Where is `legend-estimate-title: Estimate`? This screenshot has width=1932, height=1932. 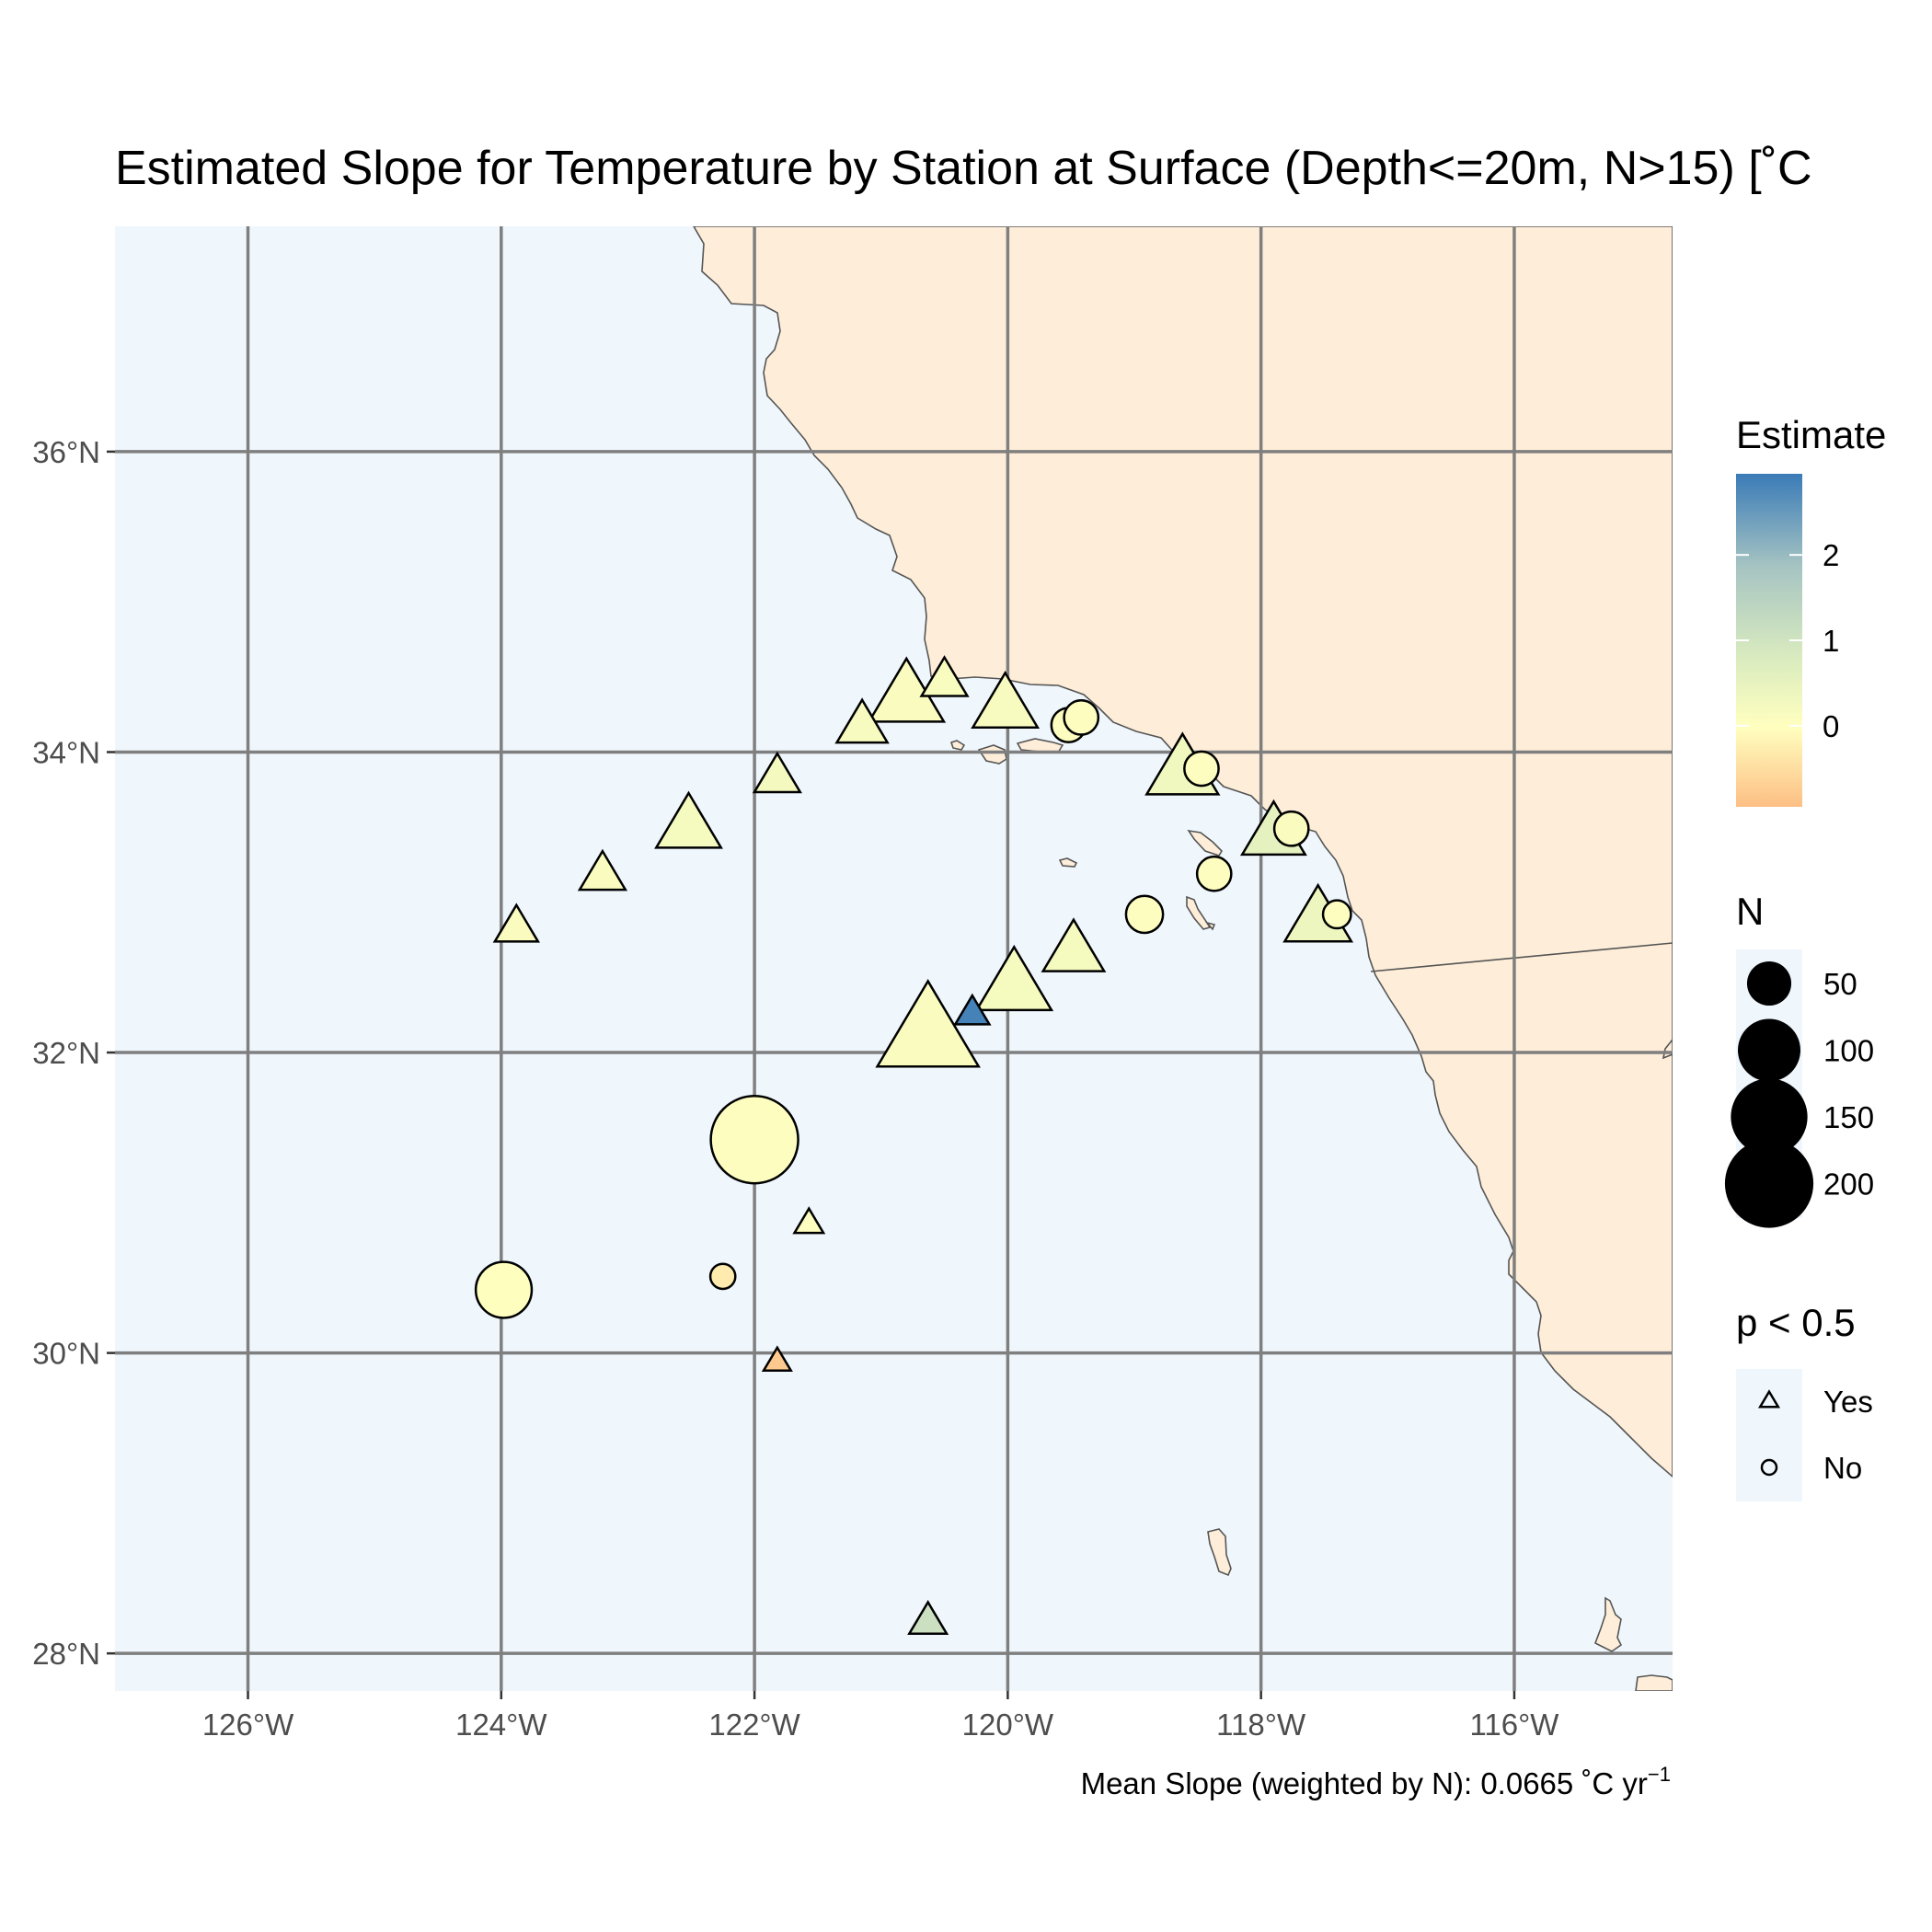 legend-estimate-title: Estimate is located at coordinates (1811, 434).